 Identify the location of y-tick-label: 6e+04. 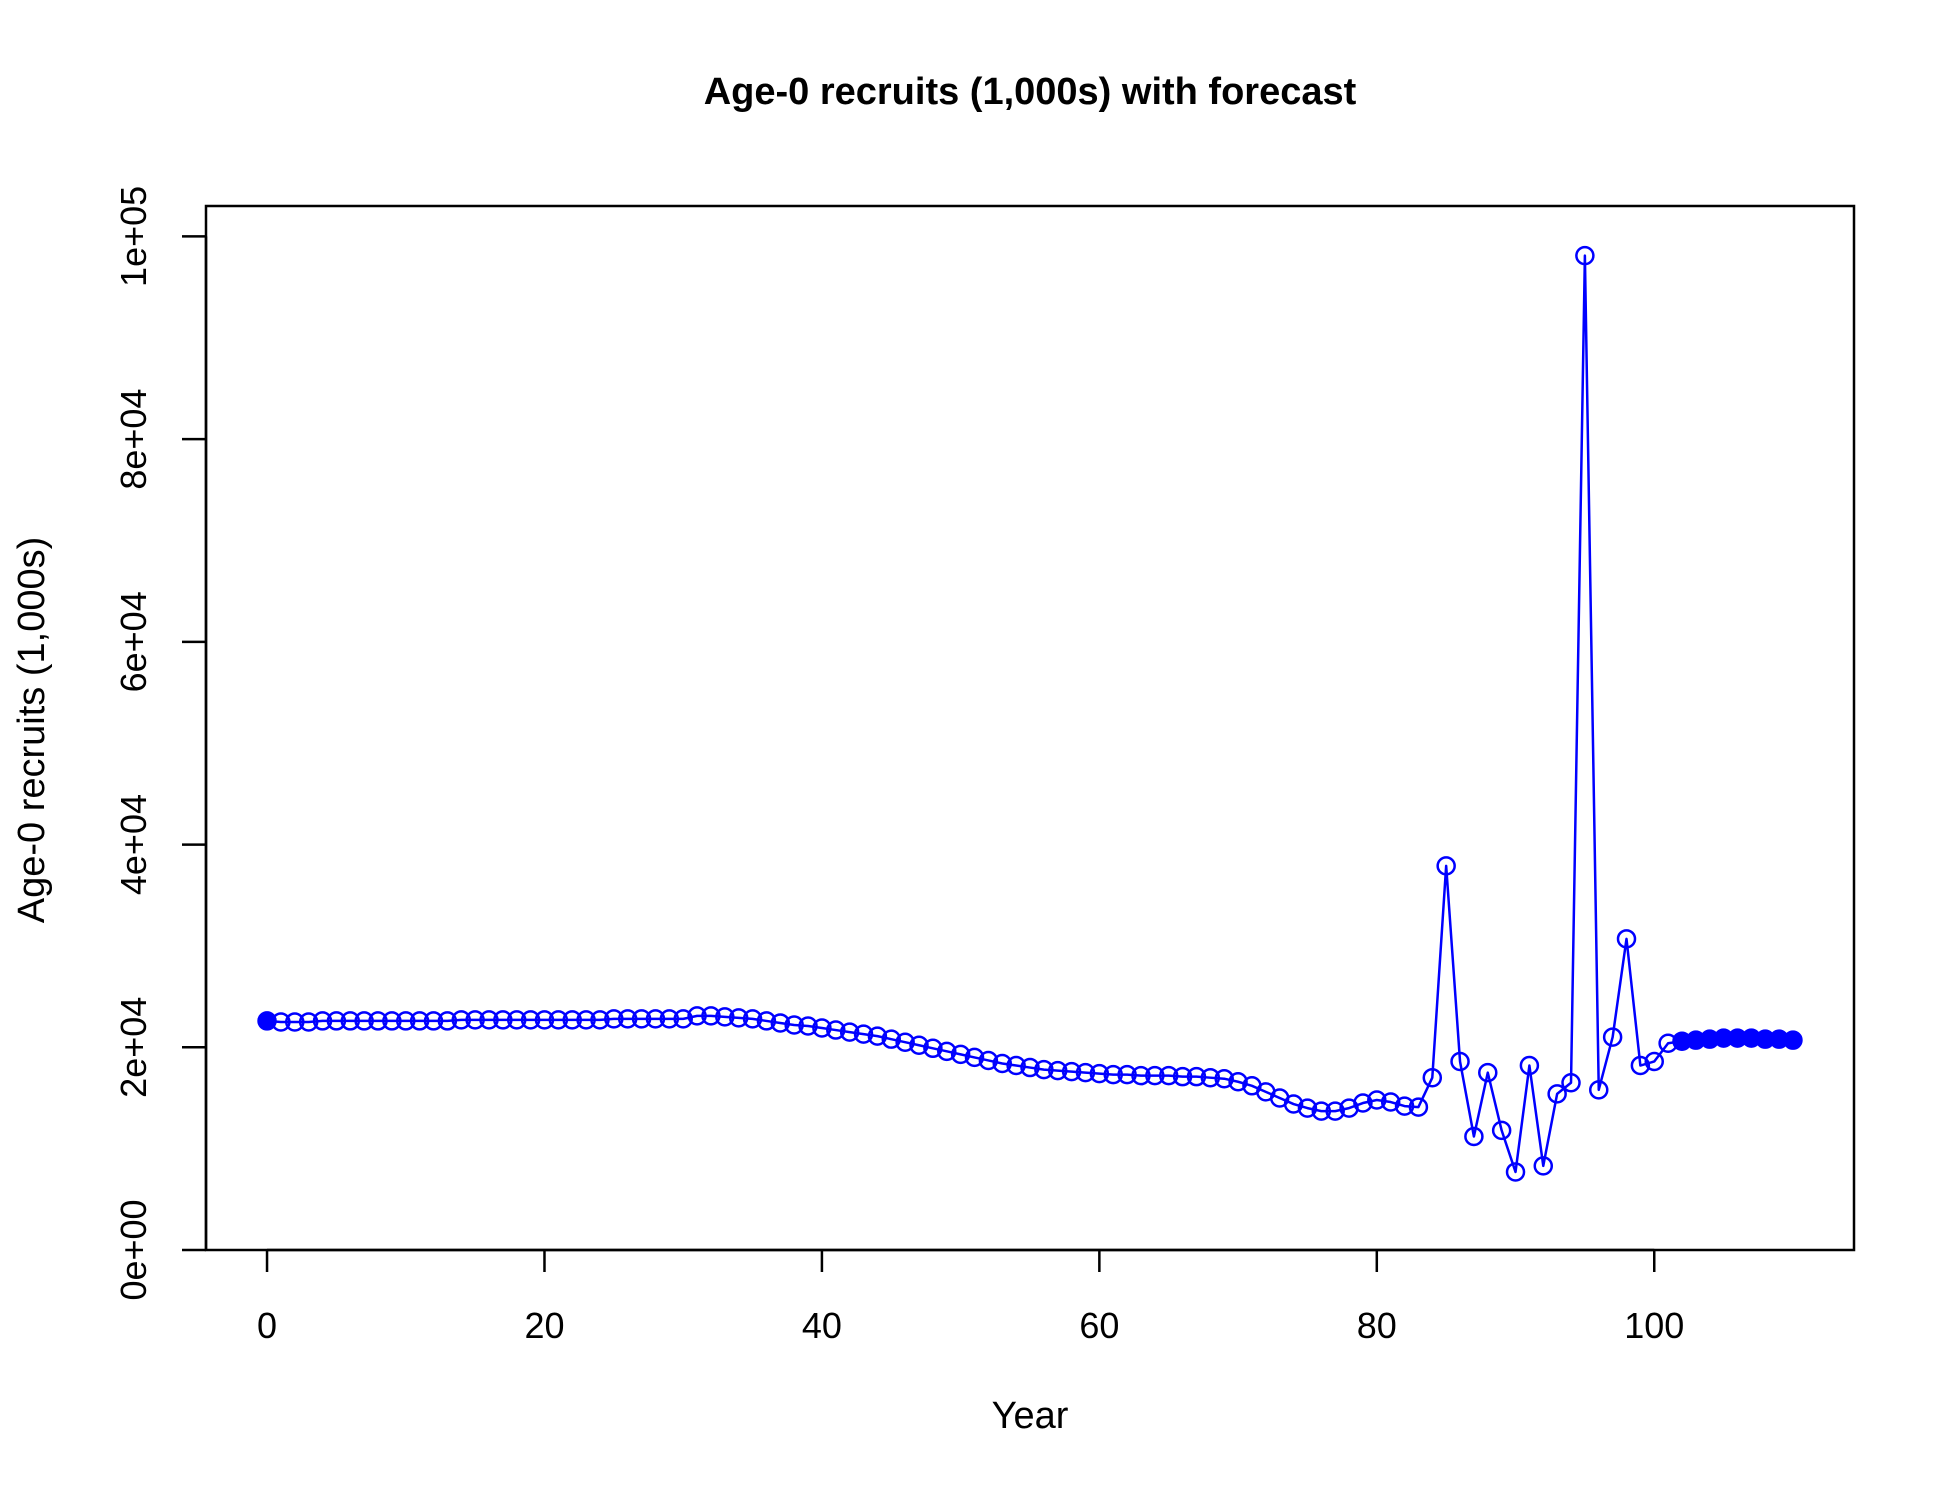
(133, 641).